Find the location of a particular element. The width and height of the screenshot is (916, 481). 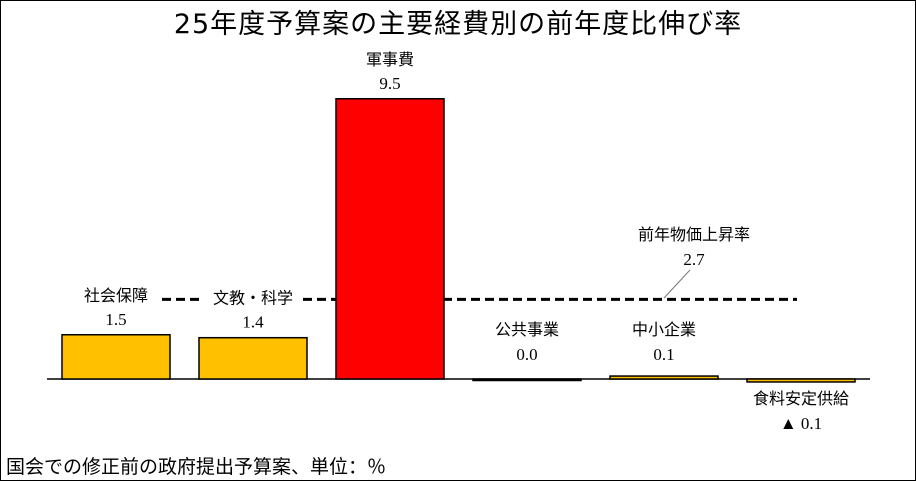

data-label: 1.4 is located at coordinates (253, 322).